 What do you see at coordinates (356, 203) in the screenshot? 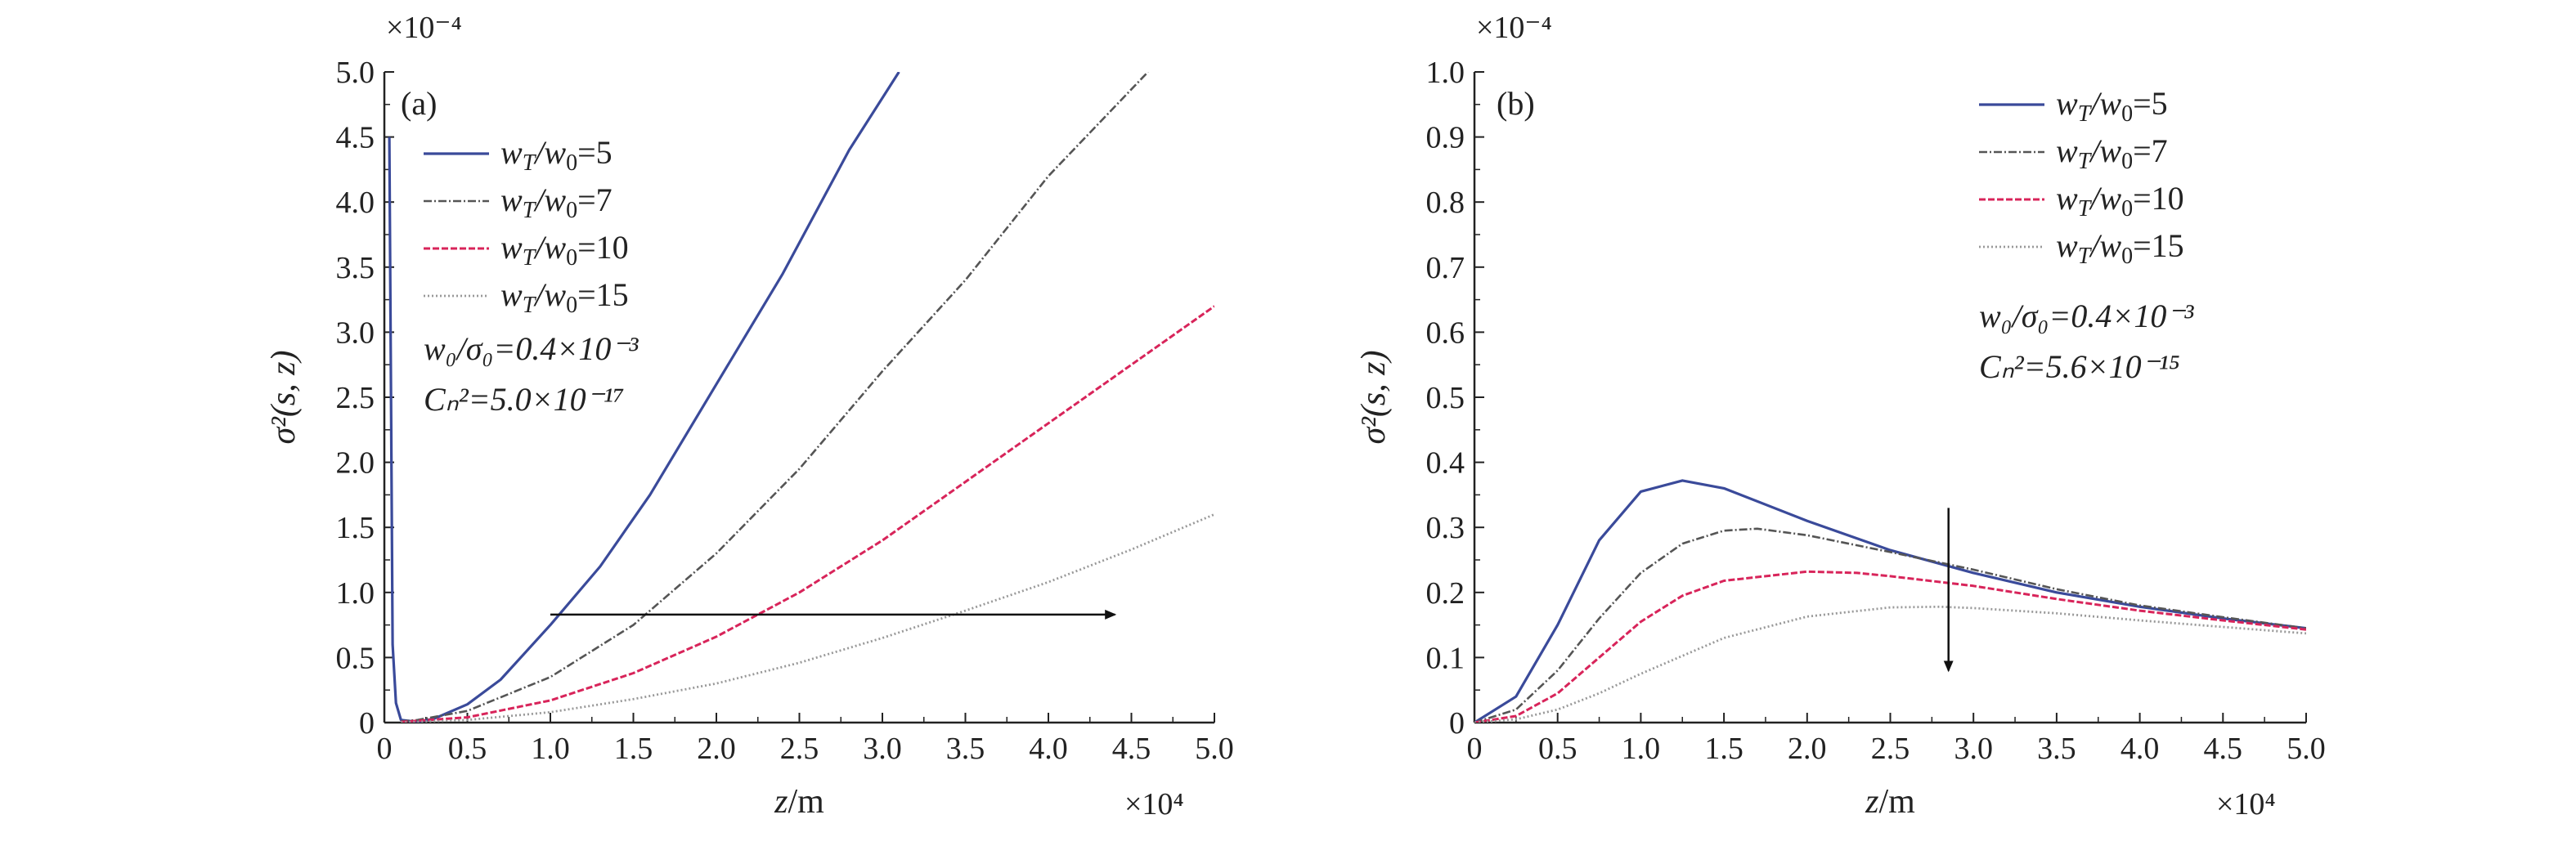
I see `y-tick-label: 4.0` at bounding box center [356, 203].